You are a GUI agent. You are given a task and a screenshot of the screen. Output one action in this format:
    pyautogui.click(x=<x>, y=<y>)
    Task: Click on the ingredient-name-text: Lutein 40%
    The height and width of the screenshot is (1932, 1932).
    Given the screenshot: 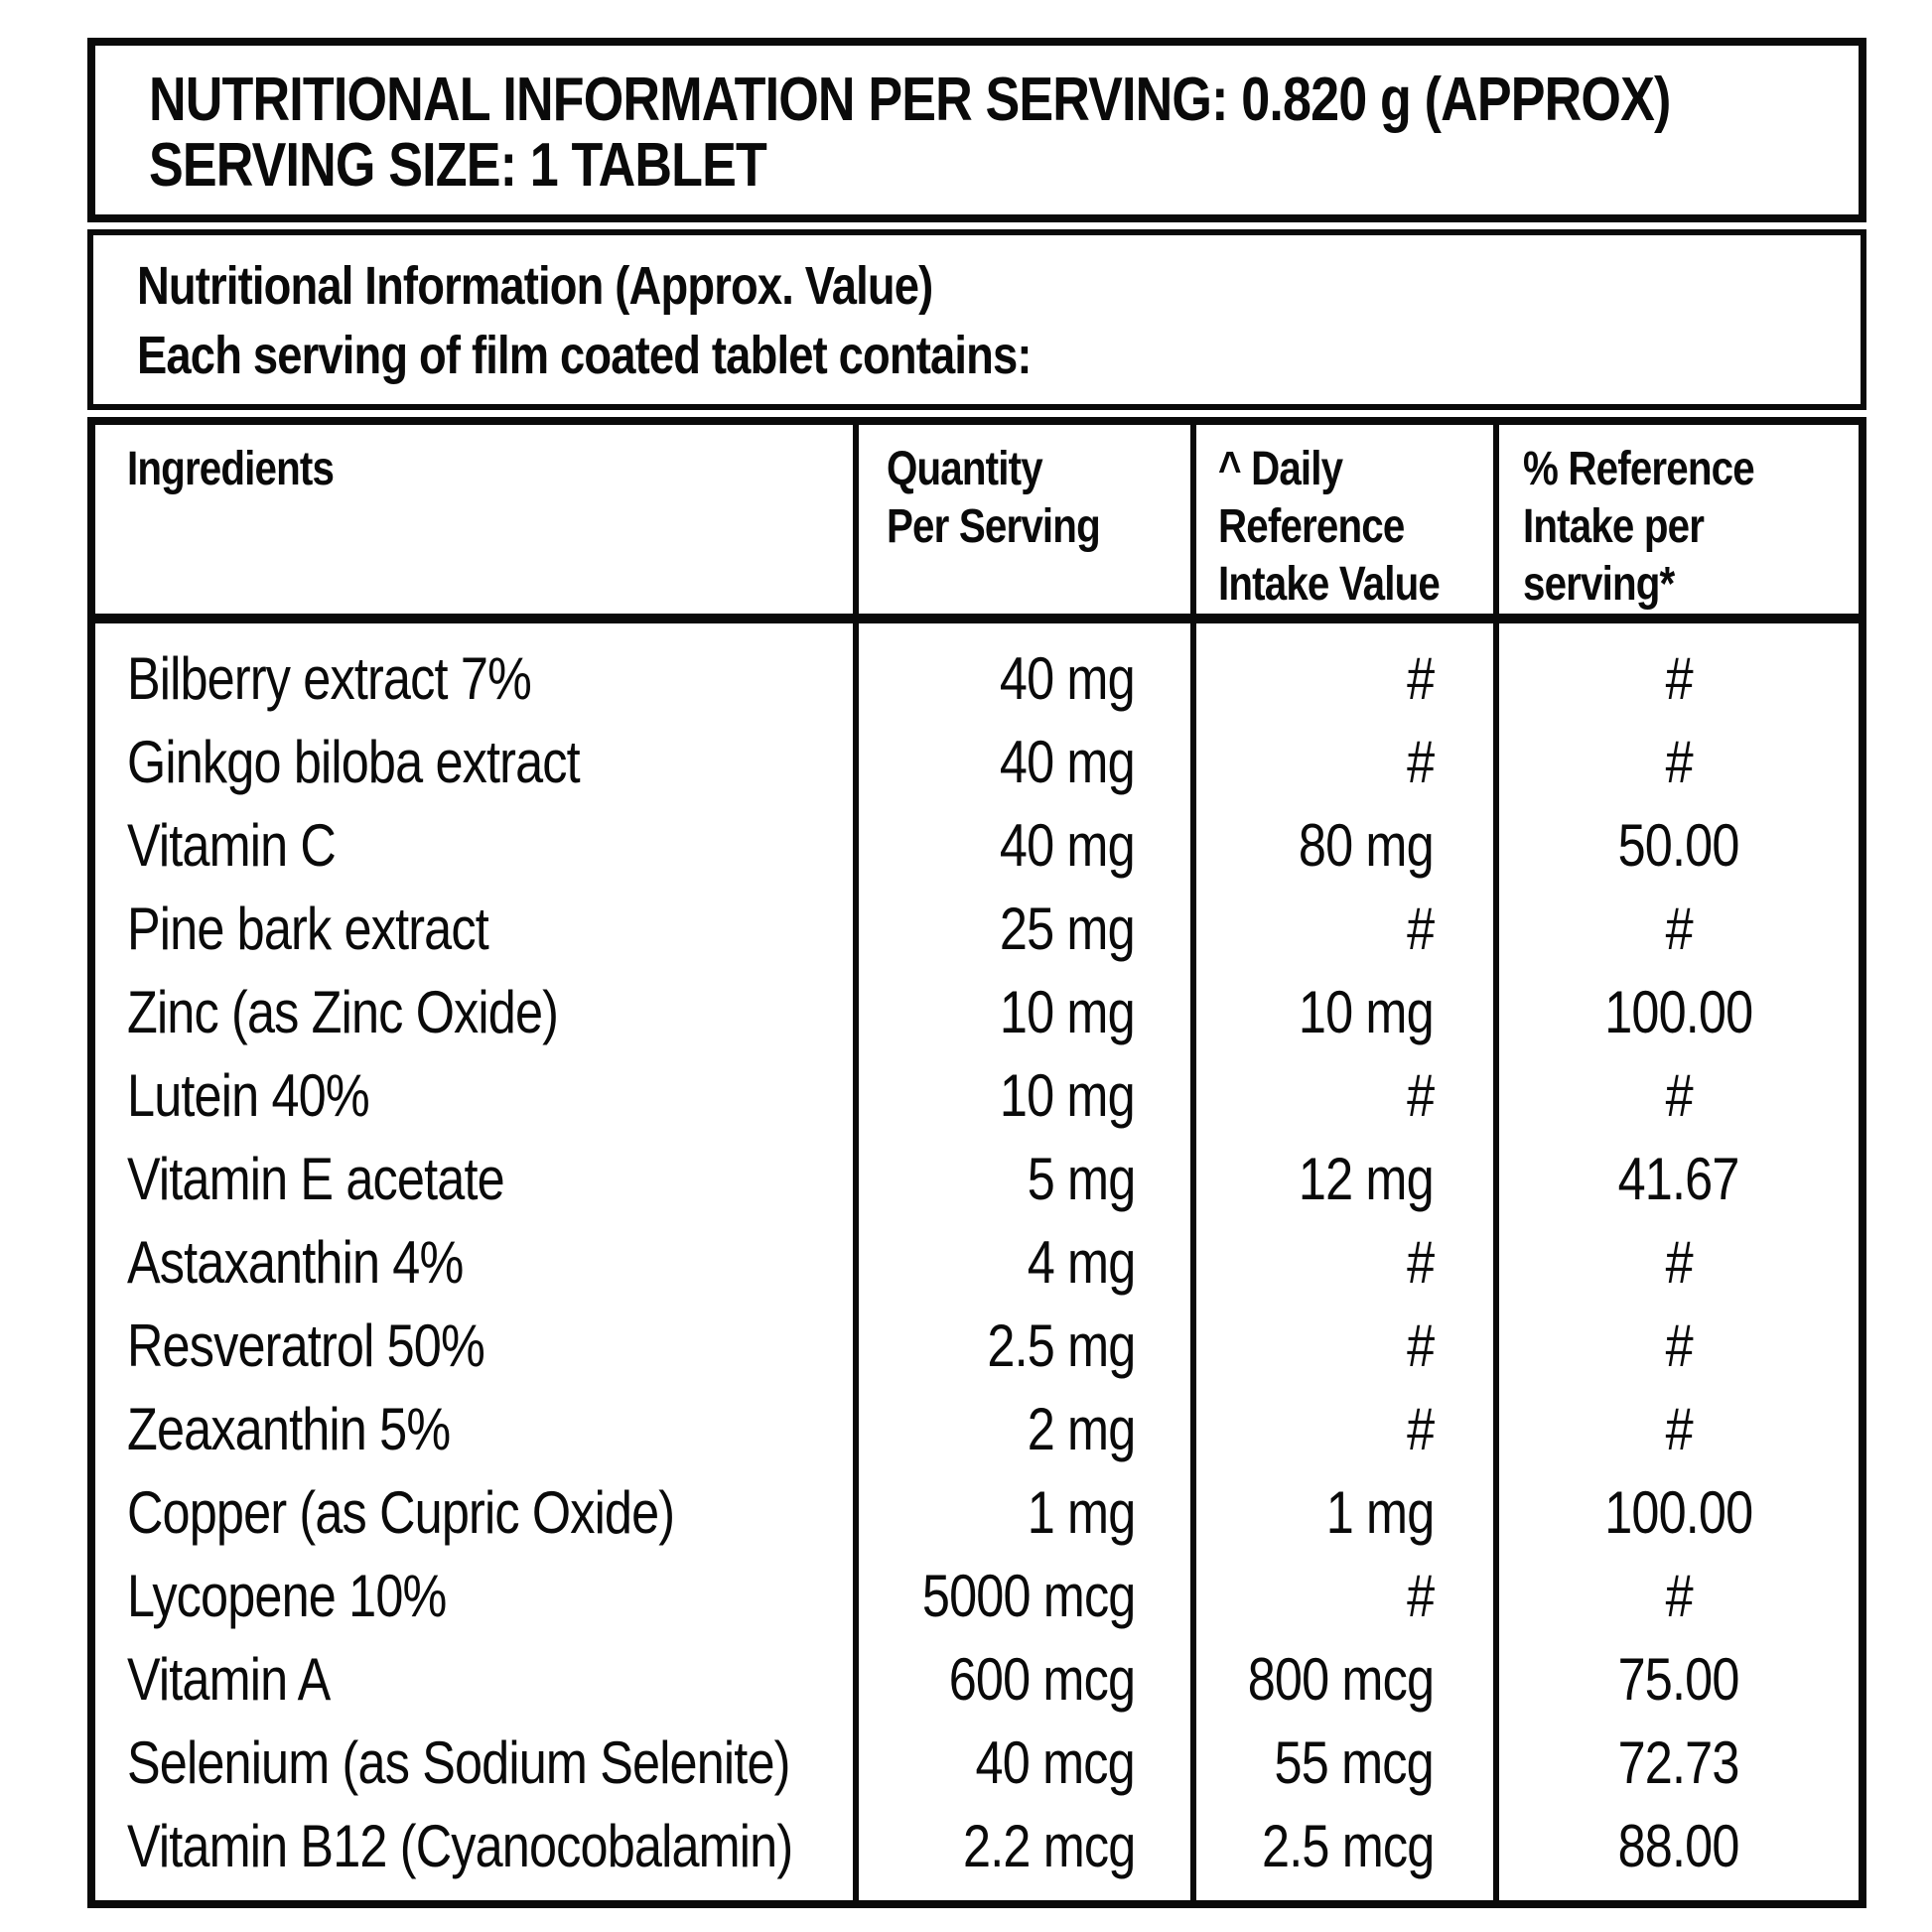 What is the action you would take?
    pyautogui.click(x=248, y=1095)
    